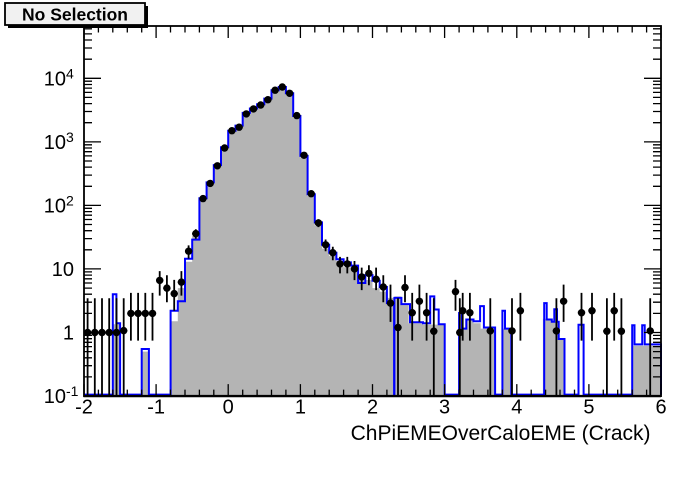  I want to click on svg-text: No Selection, so click(75, 15).